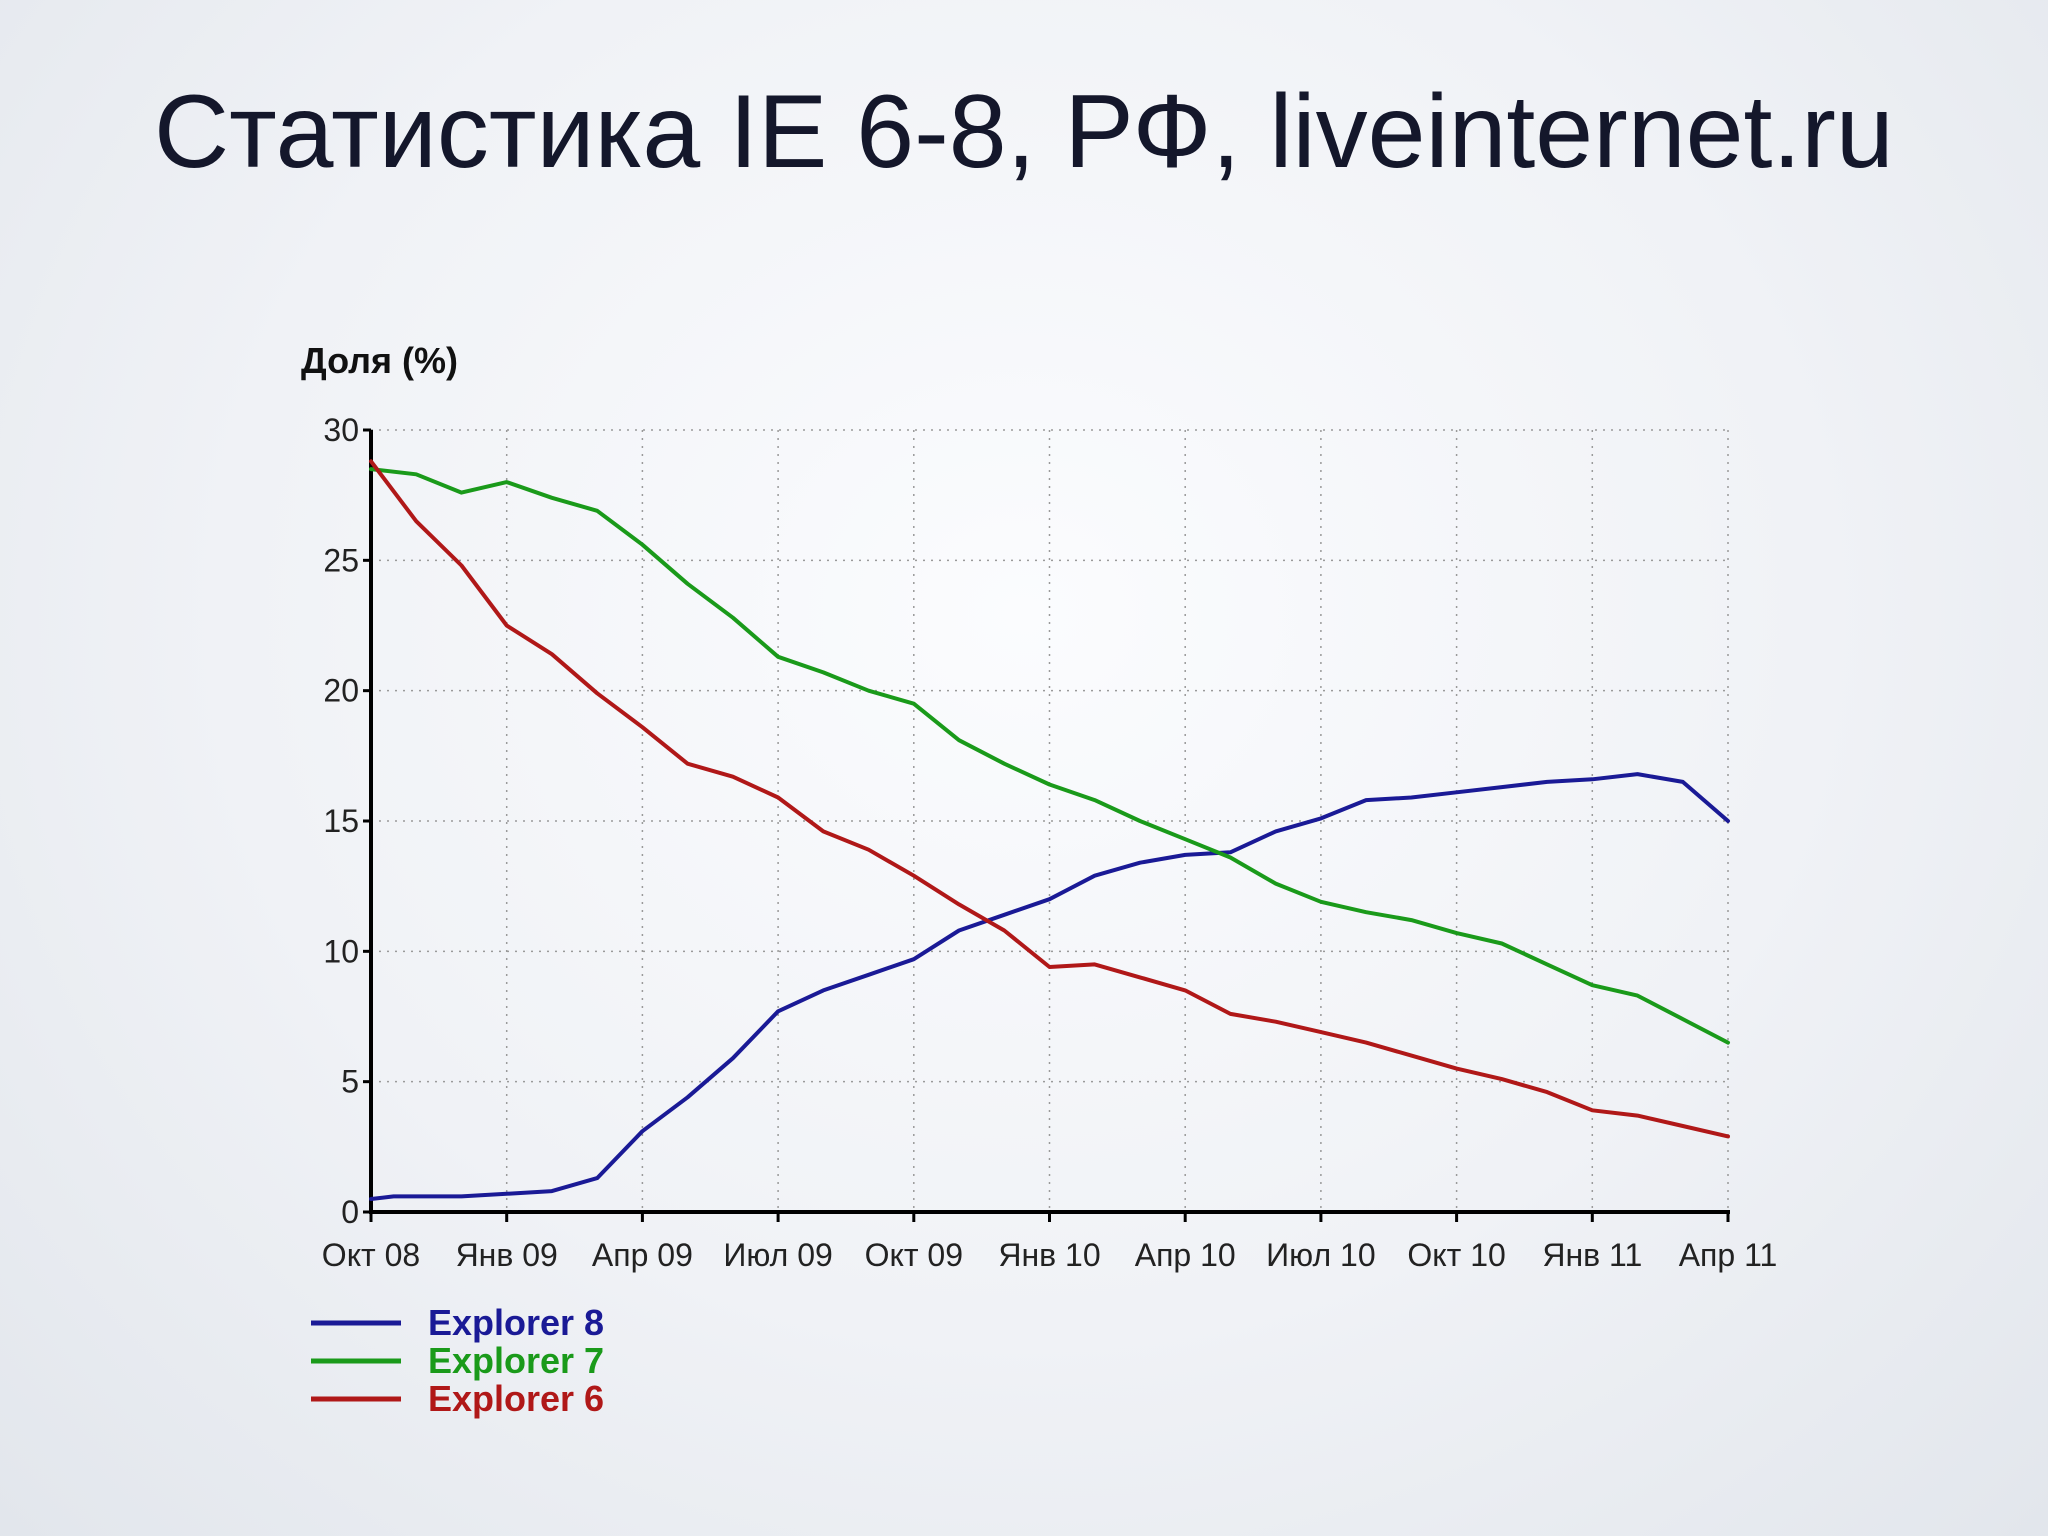 This screenshot has height=1536, width=2048. What do you see at coordinates (1456, 1255) in the screenshot?
I see `x-tick-label: Окт 10` at bounding box center [1456, 1255].